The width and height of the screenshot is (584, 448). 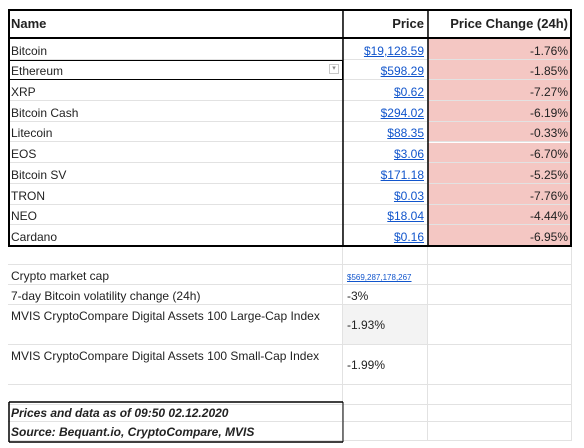 I want to click on spacer-row, so click(x=292, y=255).